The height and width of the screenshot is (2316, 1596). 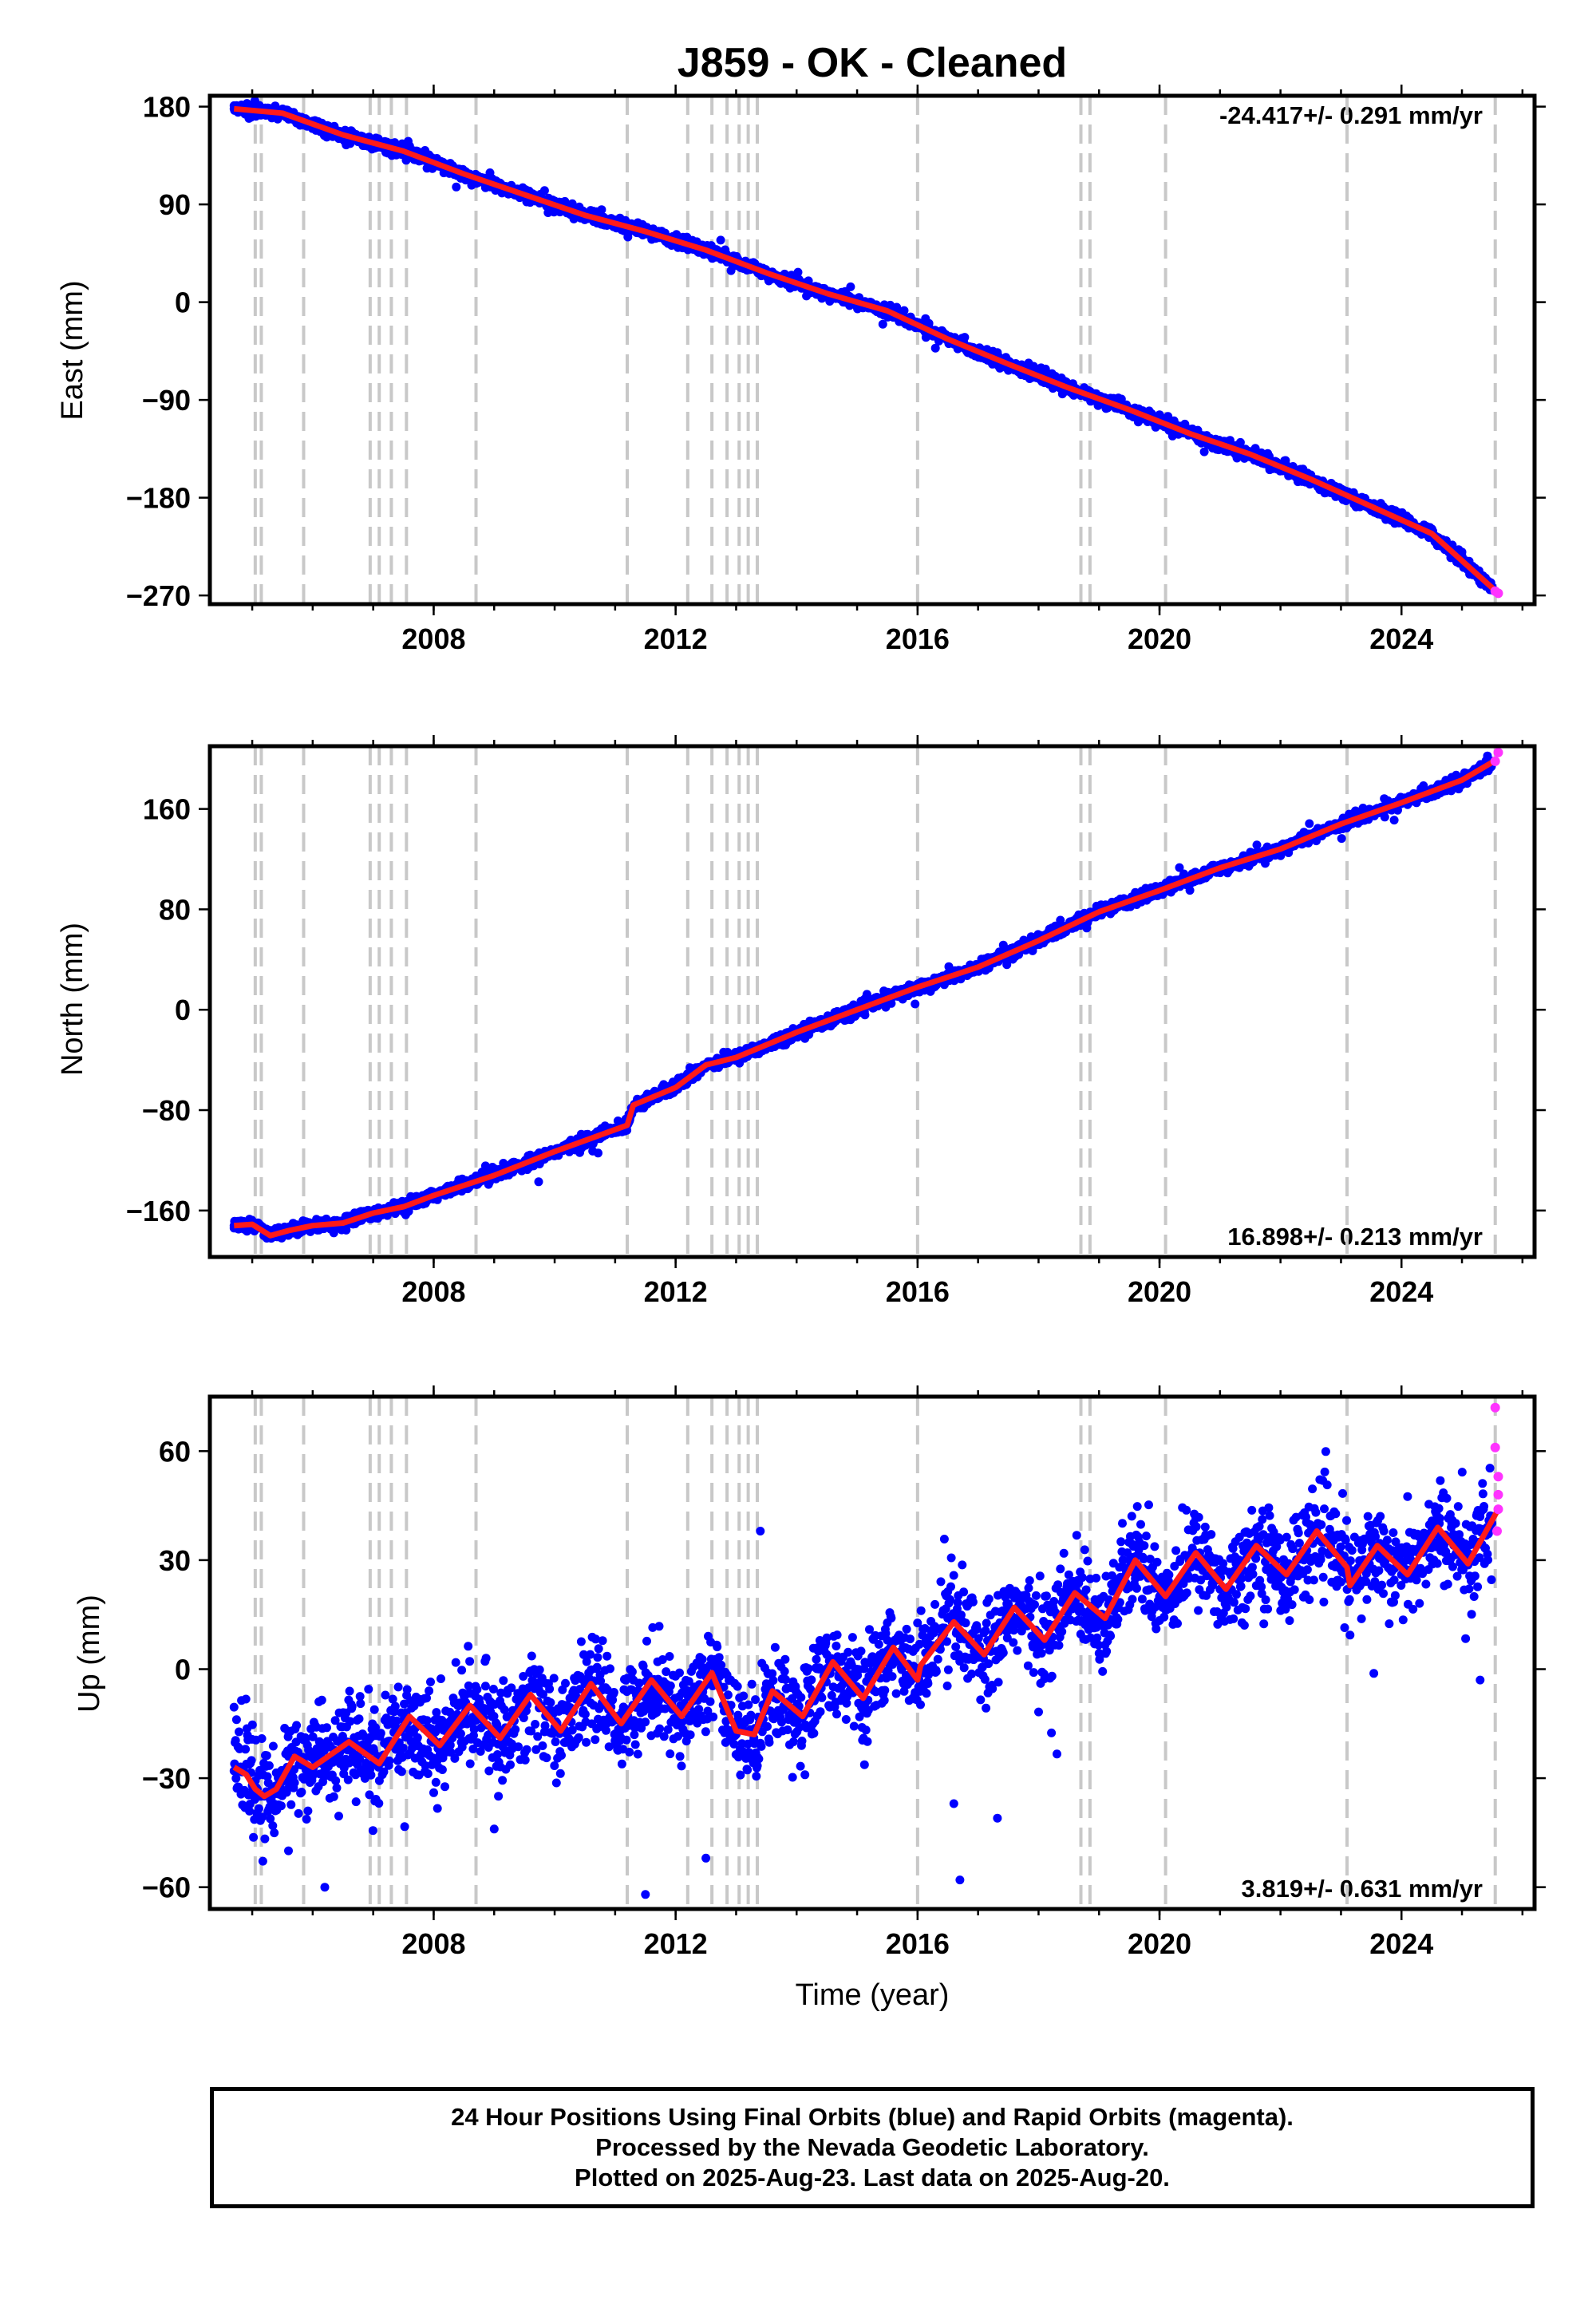 I want to click on east-y-tick-label: −90, so click(x=166, y=400).